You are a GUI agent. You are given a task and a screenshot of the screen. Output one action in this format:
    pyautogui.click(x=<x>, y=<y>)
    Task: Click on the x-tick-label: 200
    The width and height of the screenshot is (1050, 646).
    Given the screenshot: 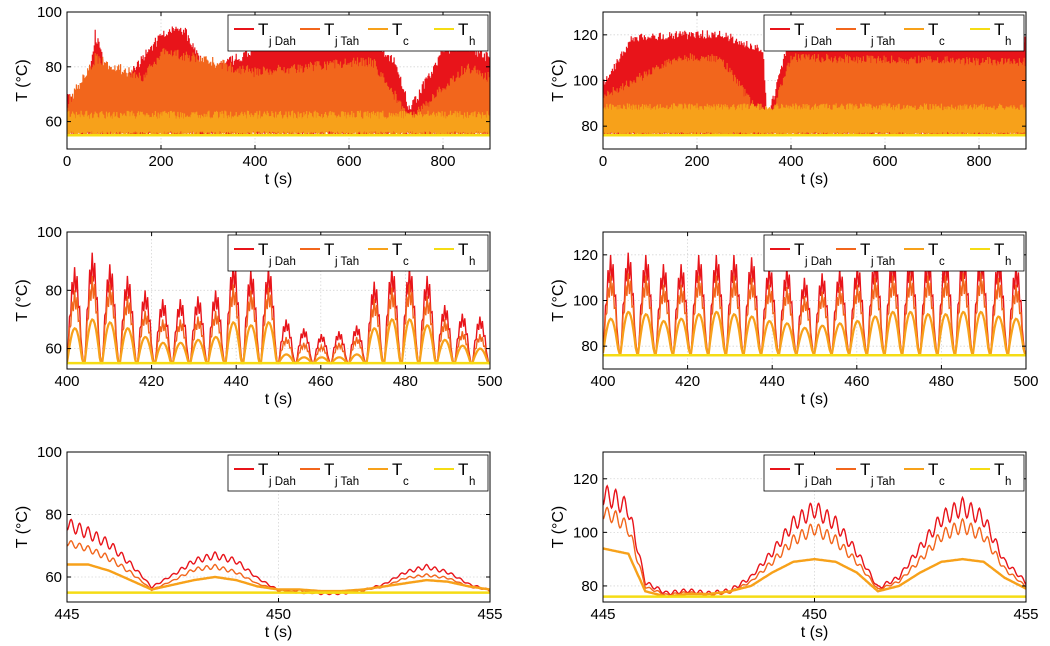 What is the action you would take?
    pyautogui.click(x=696, y=161)
    